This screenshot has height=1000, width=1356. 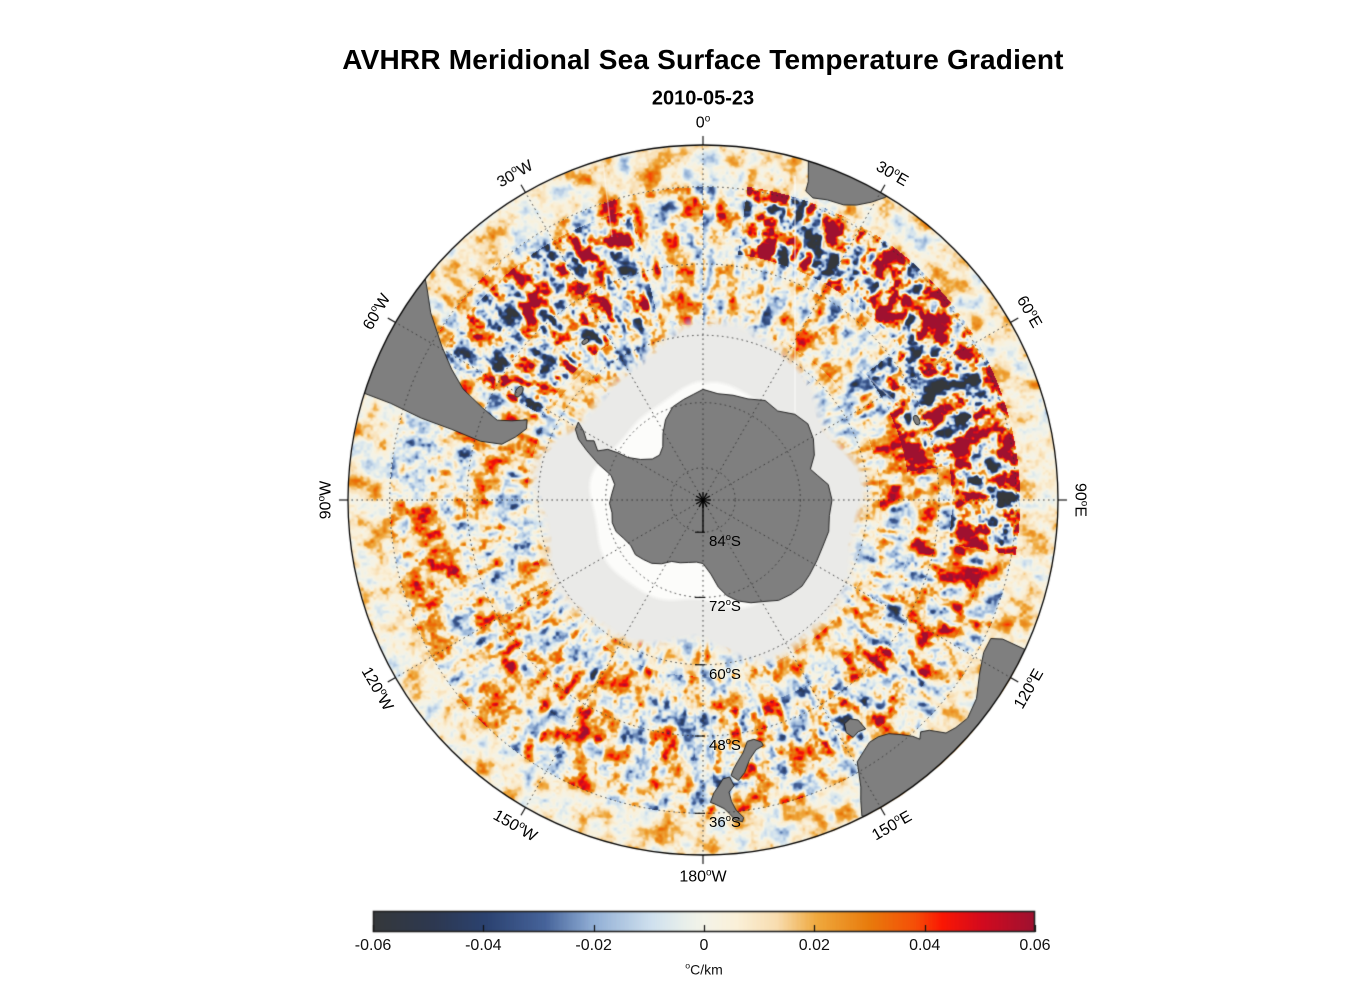 I want to click on parallel-label: 60oS, so click(x=725, y=673).